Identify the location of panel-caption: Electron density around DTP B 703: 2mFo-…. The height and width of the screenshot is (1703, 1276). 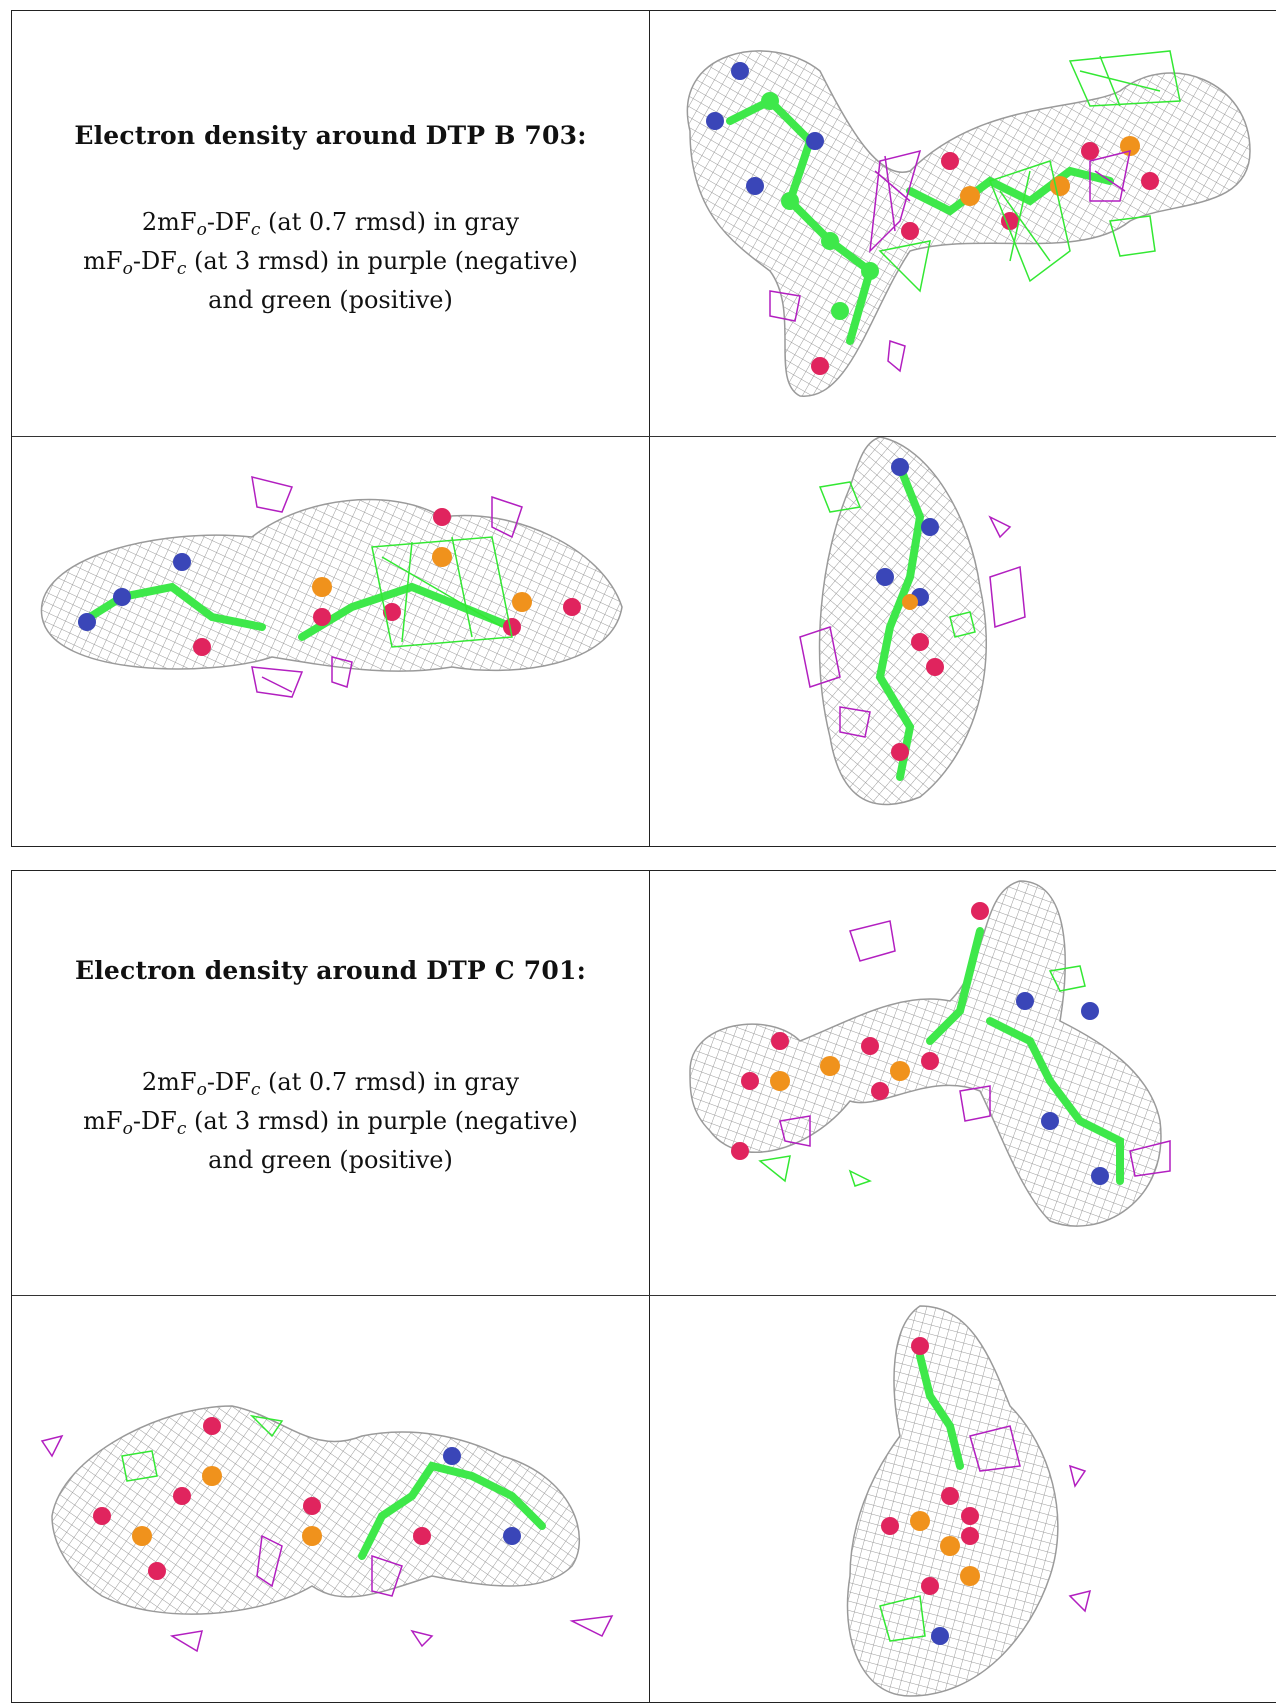
(330, 223).